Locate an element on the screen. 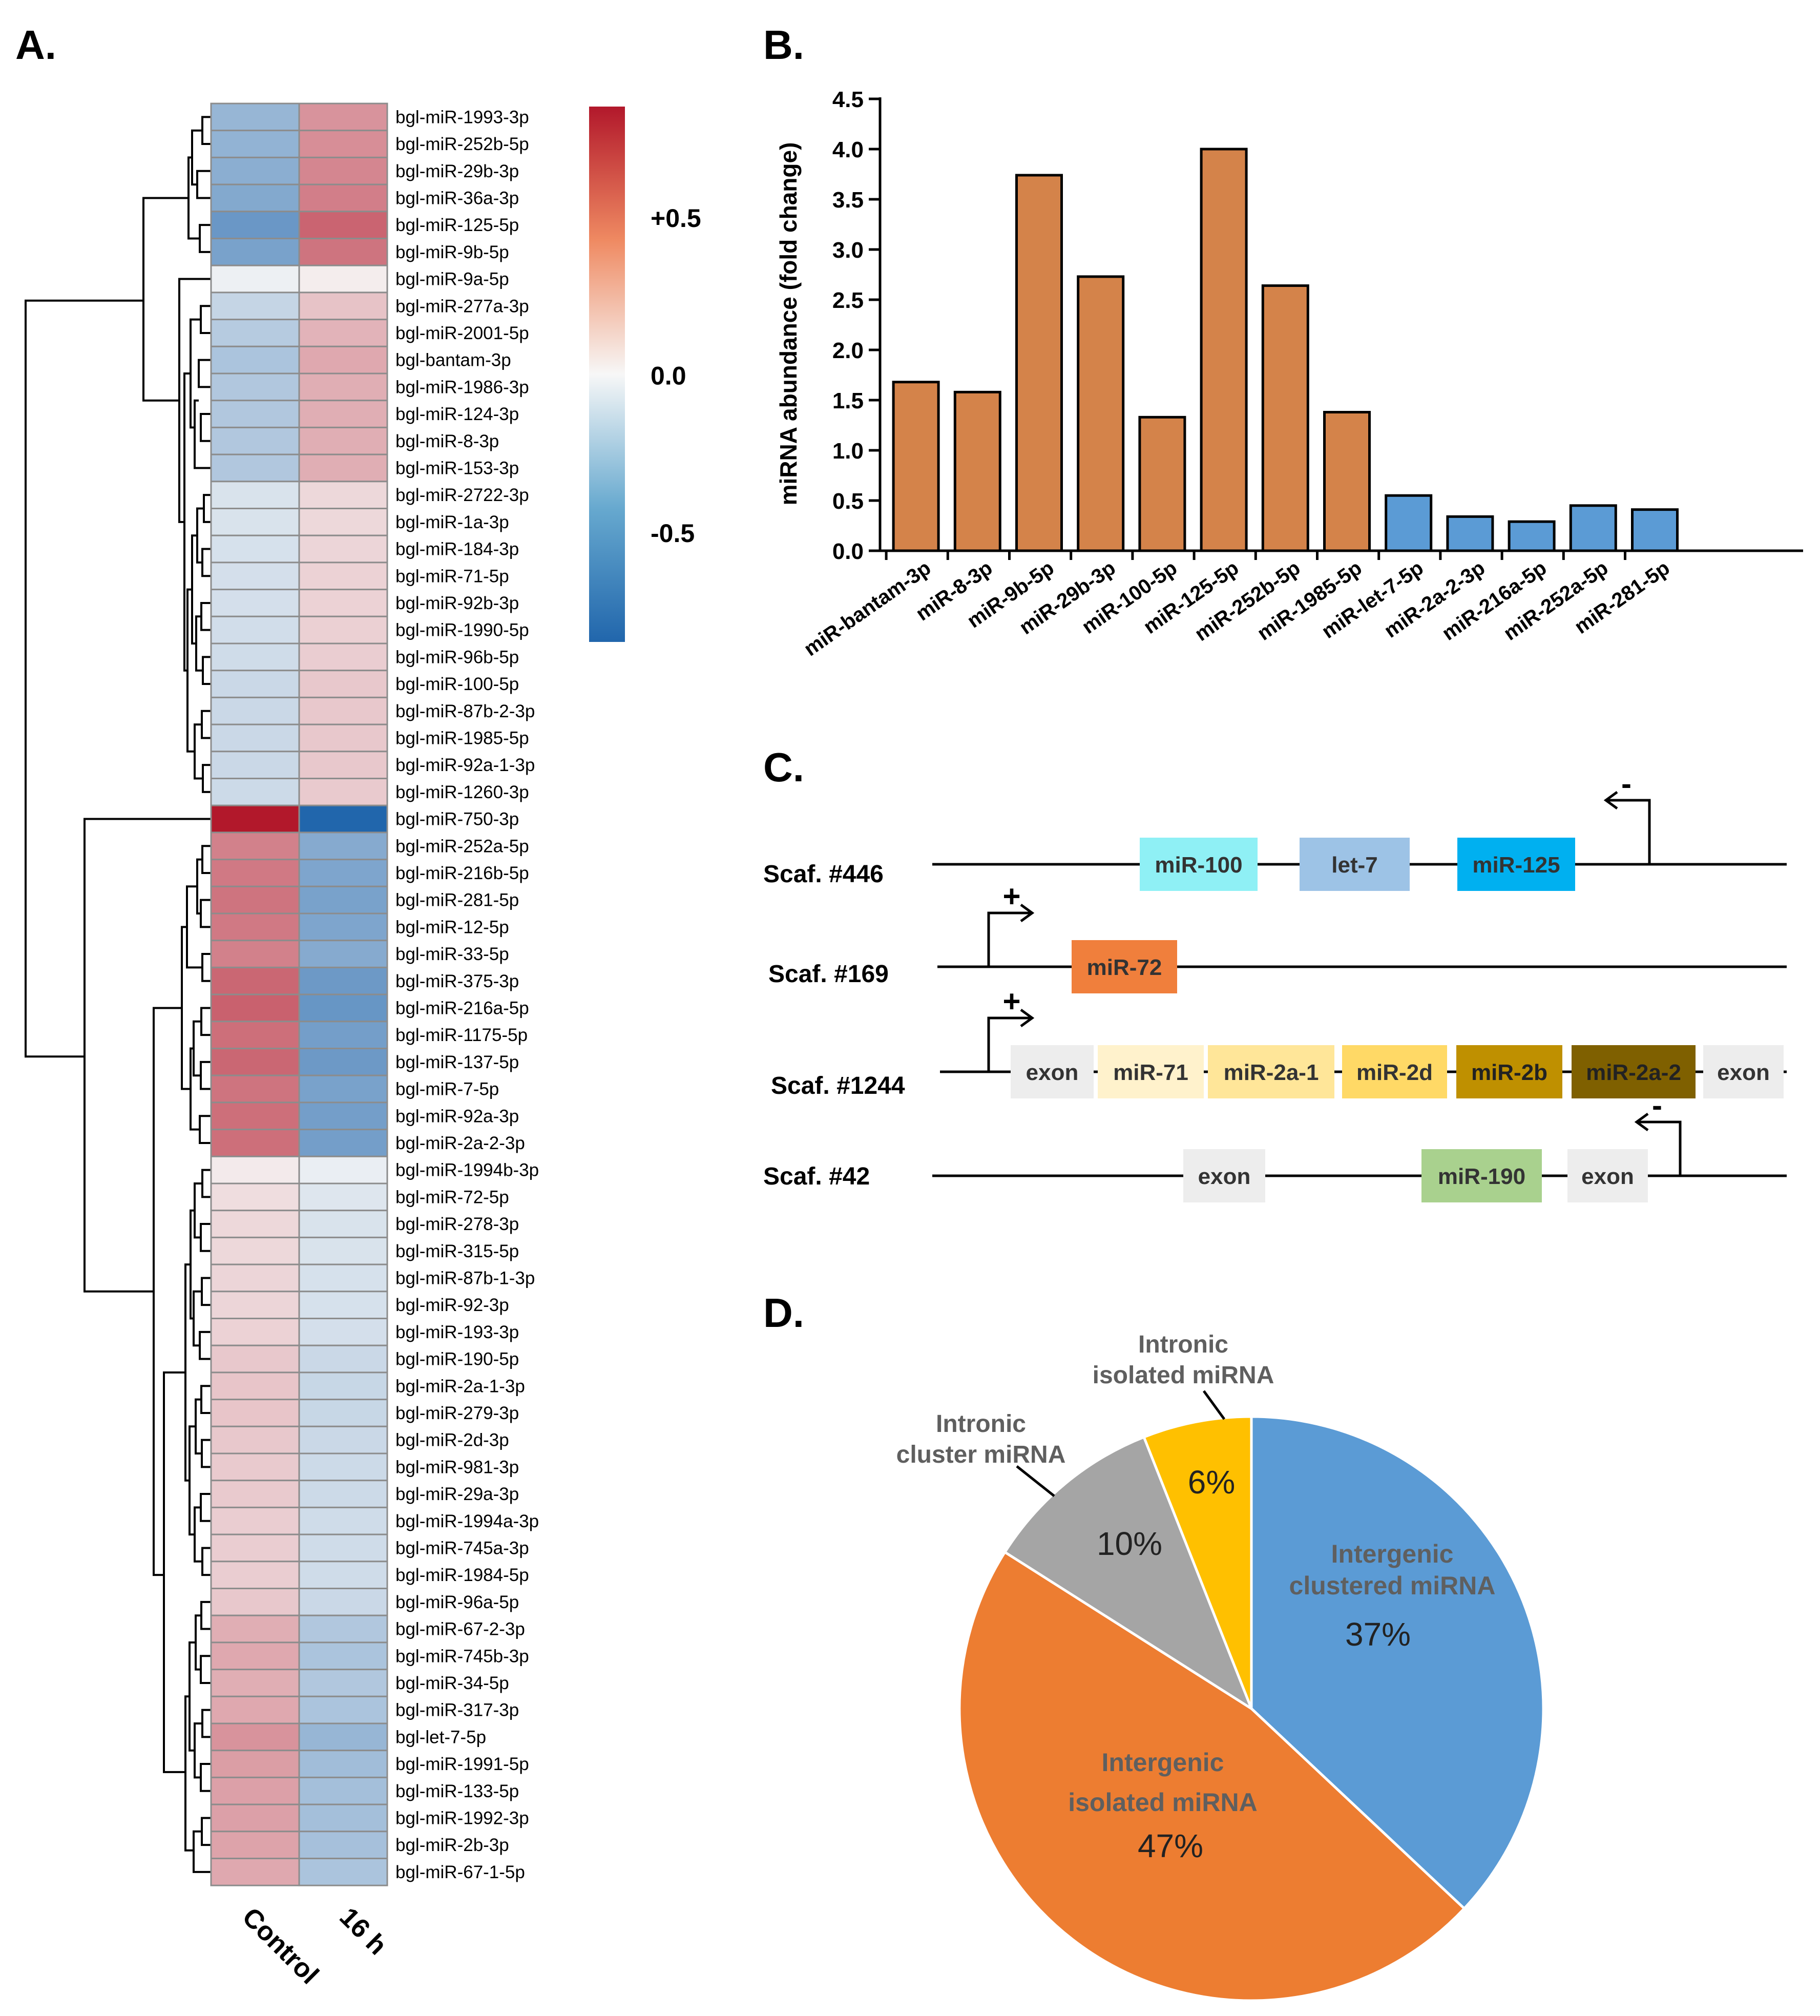 The image size is (1820, 2016). scaffold-box-label: let-7 is located at coordinates (1354, 865).